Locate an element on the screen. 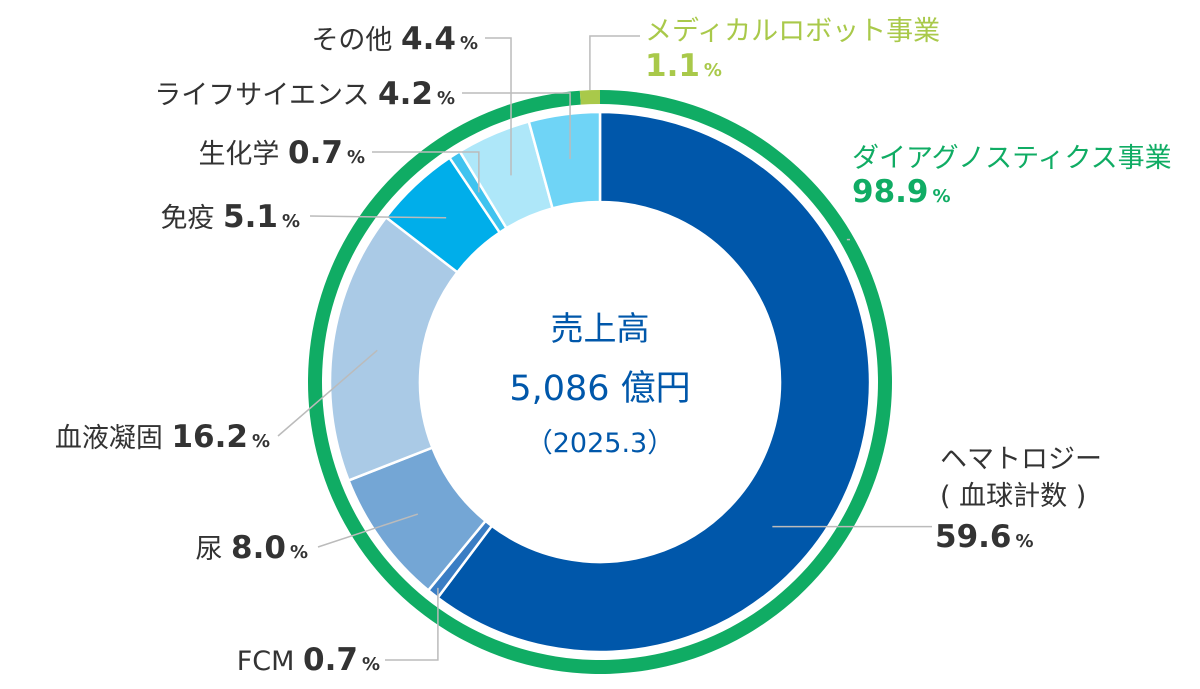  label-value-outer-0: 98.9% is located at coordinates (901, 192).